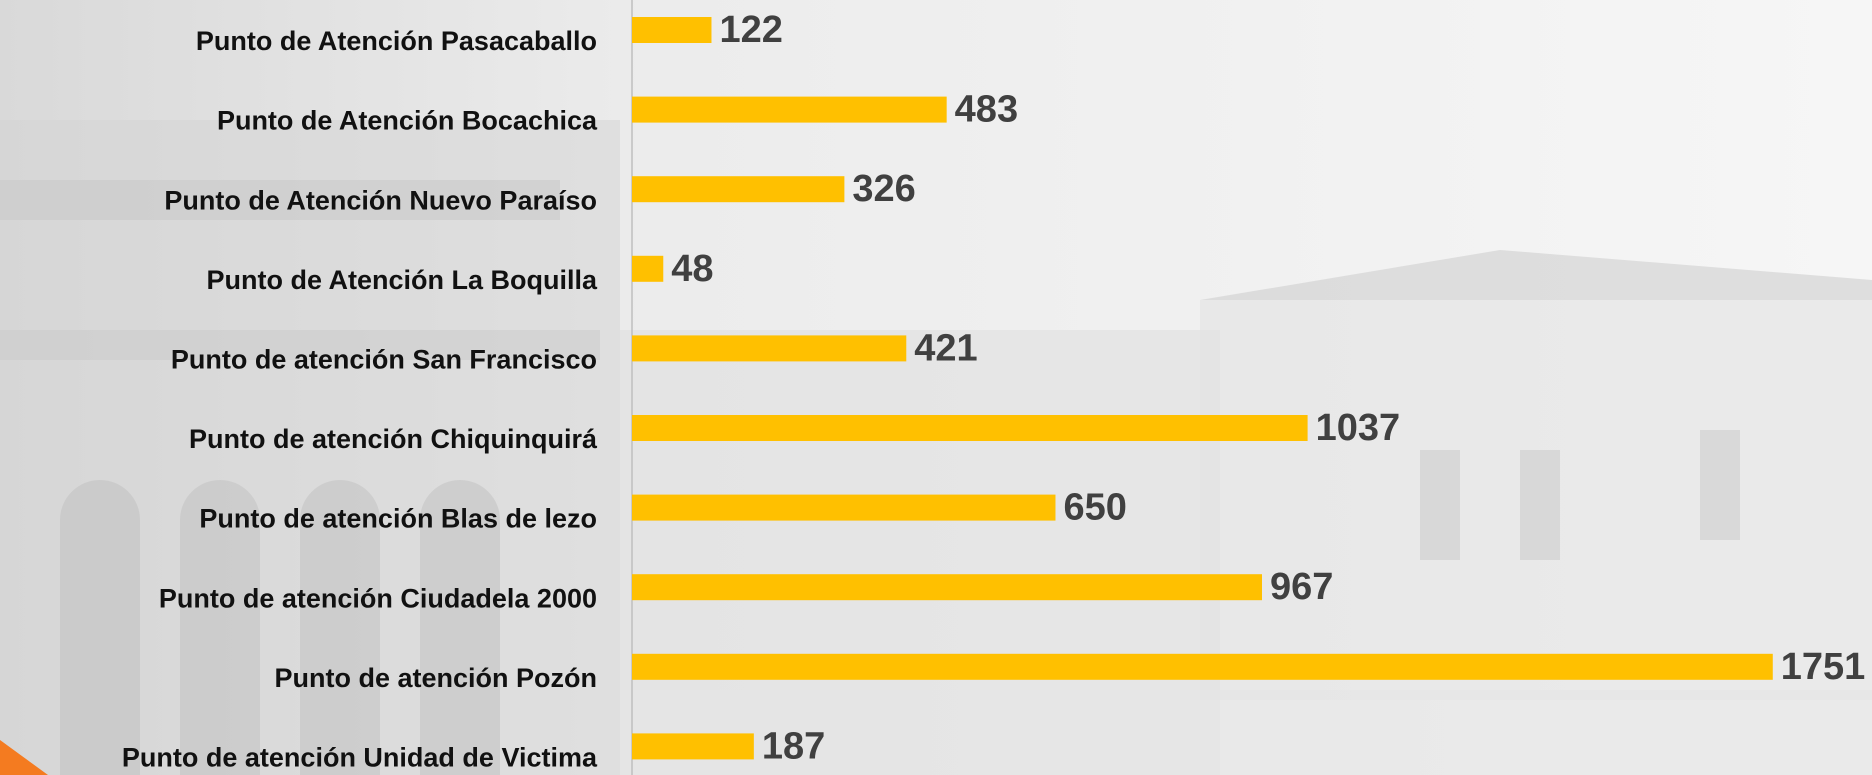  I want to click on category-label: Punto de atención Chiquinquirá, so click(393, 439).